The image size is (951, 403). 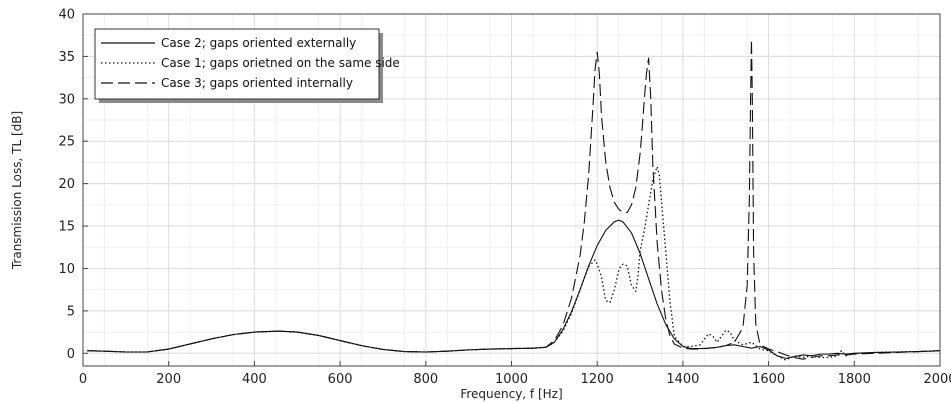 I want to click on x-tick-label: 1000, so click(x=511, y=379).